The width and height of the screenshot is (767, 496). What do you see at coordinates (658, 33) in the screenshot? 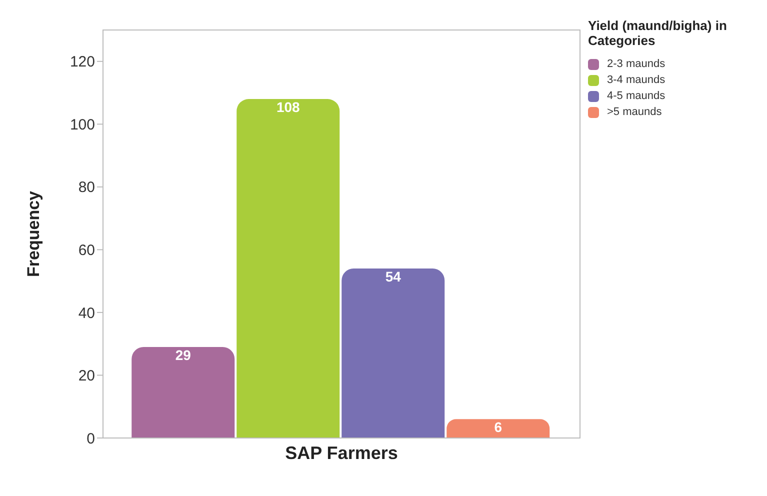
I see `legend-title: Yield (maund/bigha) in Categories` at bounding box center [658, 33].